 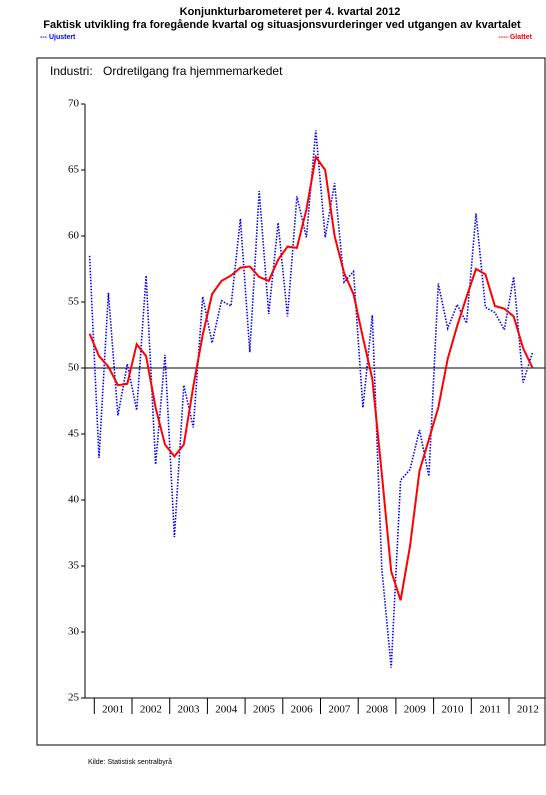 What do you see at coordinates (74, 434) in the screenshot?
I see `y-tick-label: 45` at bounding box center [74, 434].